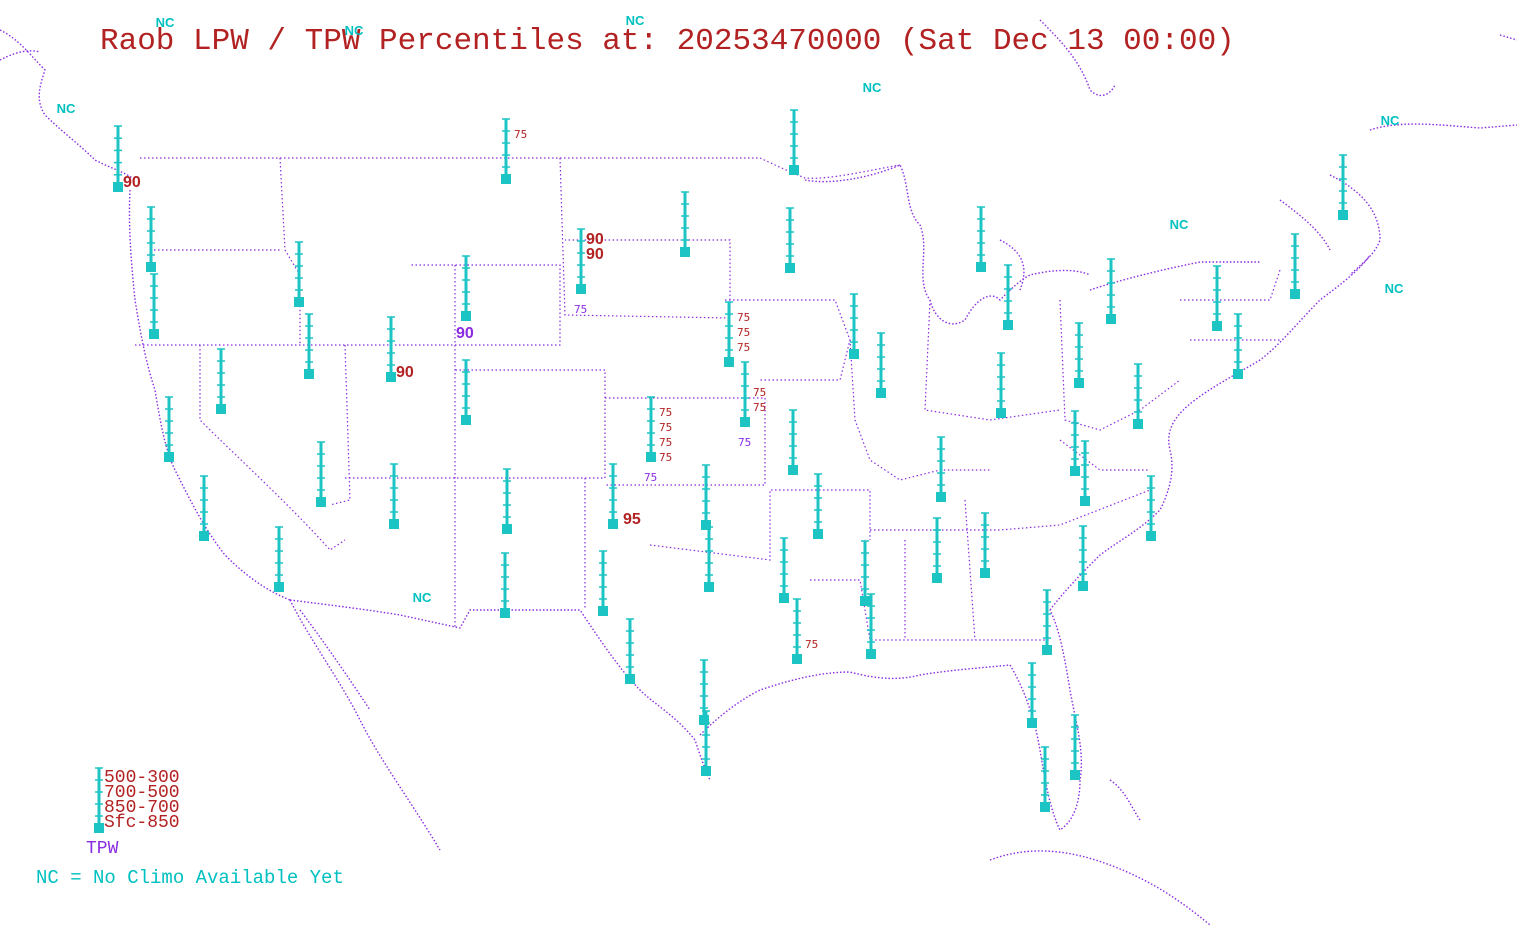 This screenshot has height=929, width=1517. I want to click on legend-tpw-label: TPW, so click(102, 849).